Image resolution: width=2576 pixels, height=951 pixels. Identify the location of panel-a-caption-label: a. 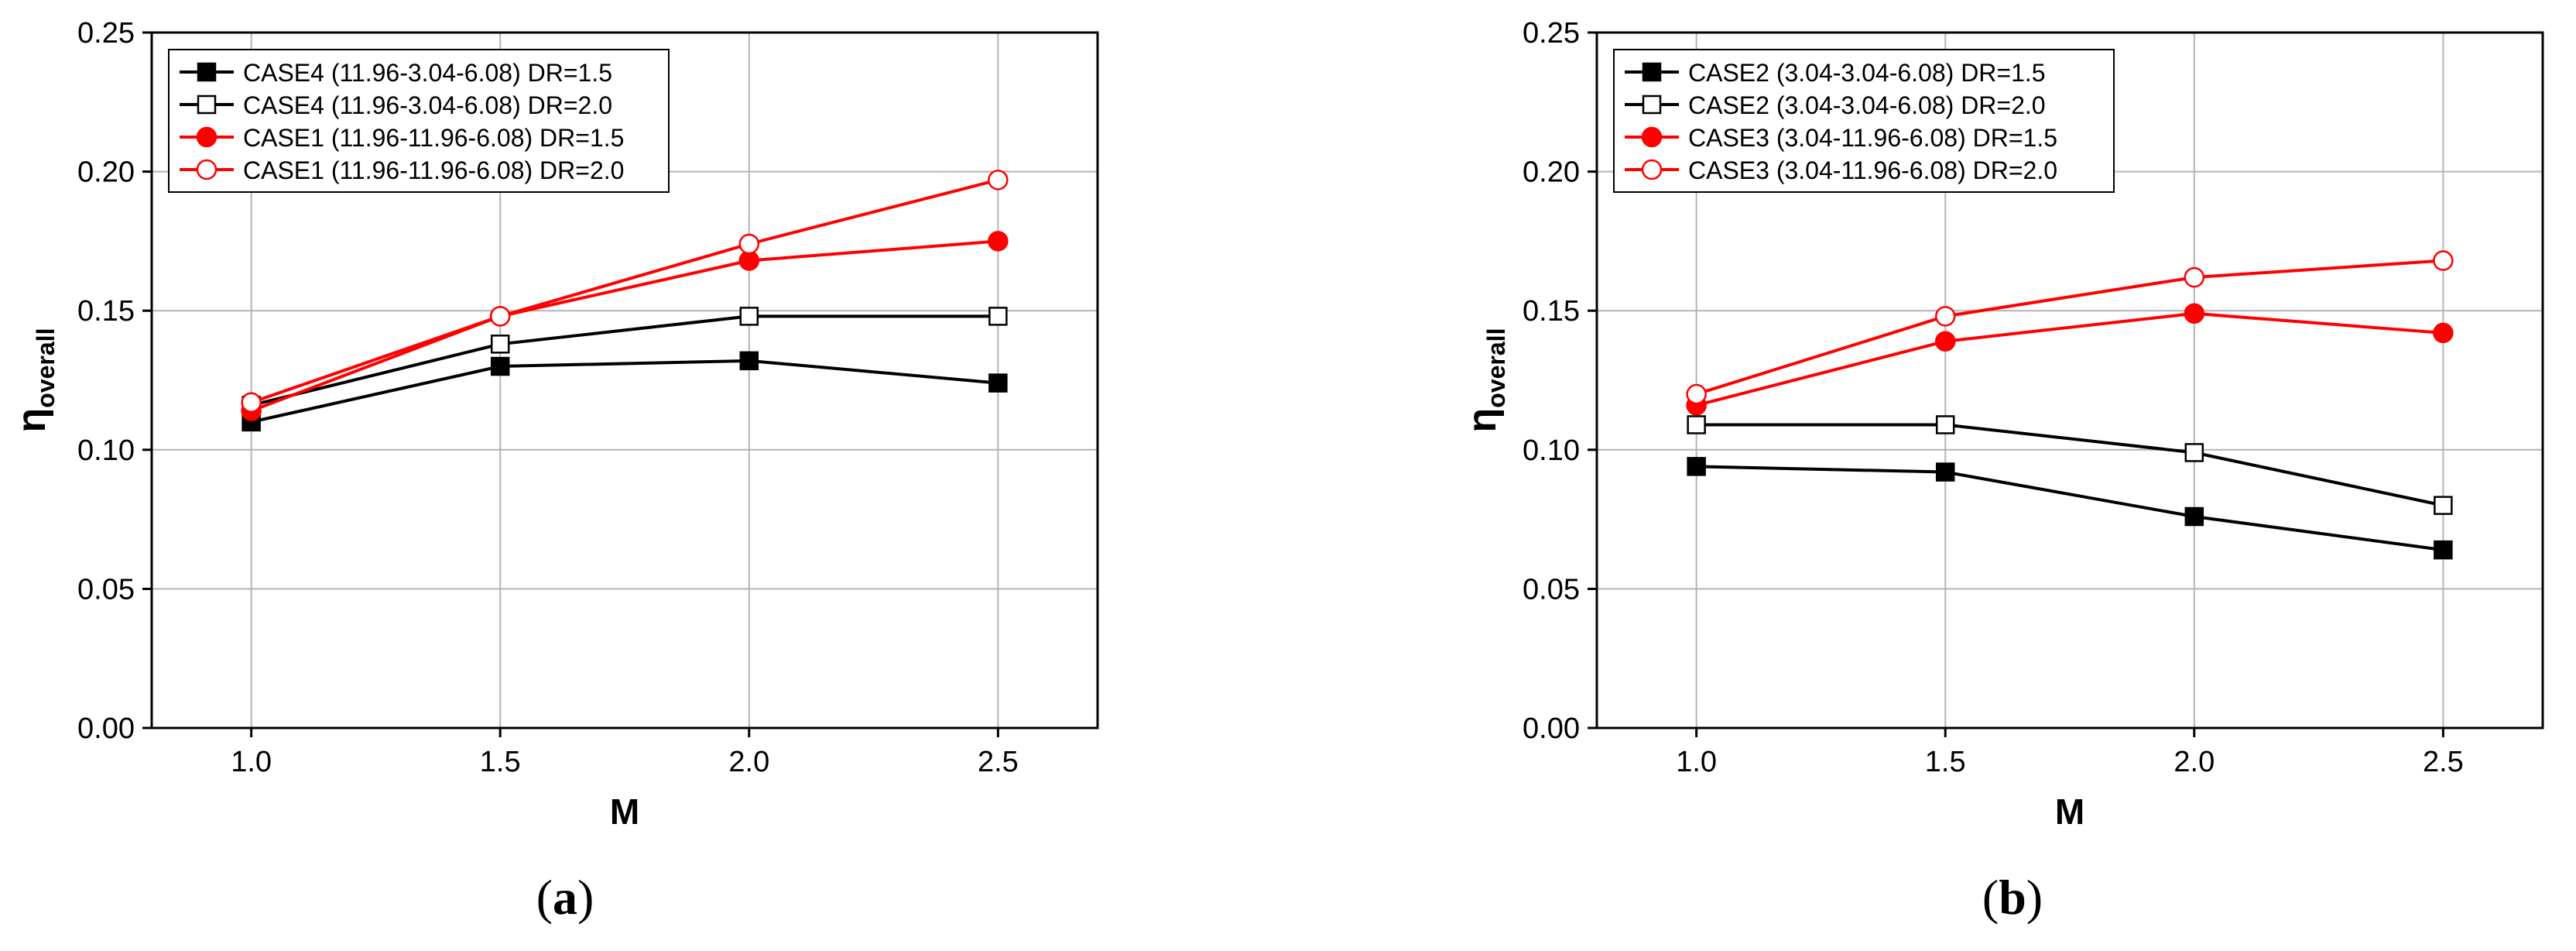
(565, 897).